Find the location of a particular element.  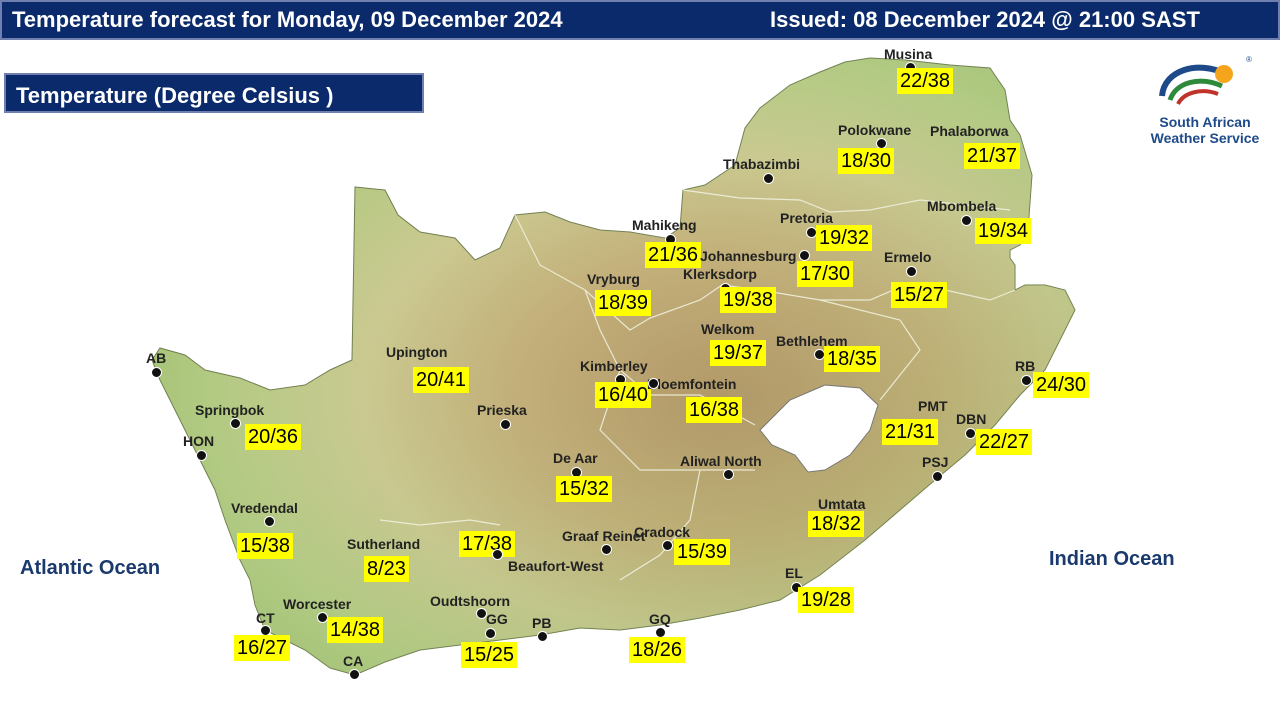

city-name: Kimberley is located at coordinates (614, 366).